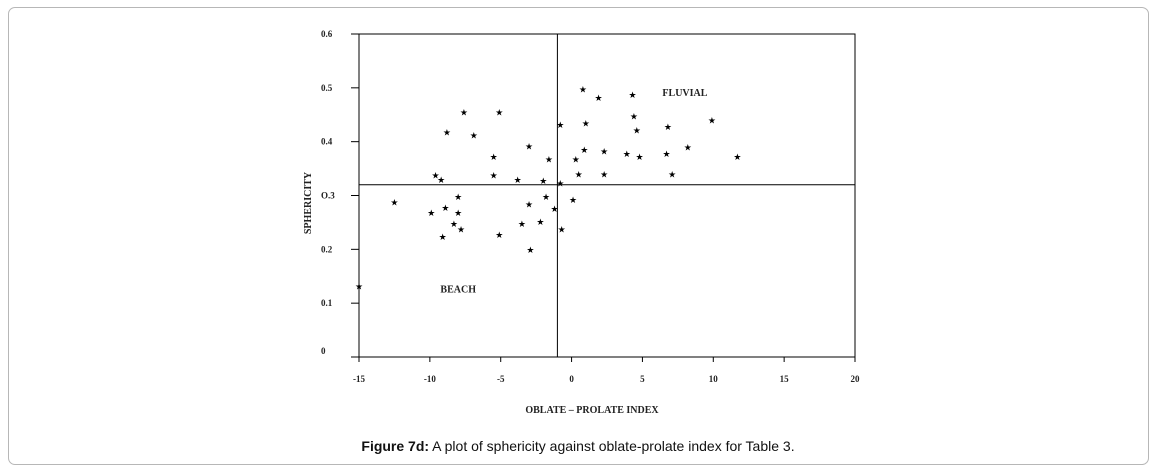 This screenshot has height=472, width=1156. I want to click on y-tick-label: 0.1, so click(327, 303).